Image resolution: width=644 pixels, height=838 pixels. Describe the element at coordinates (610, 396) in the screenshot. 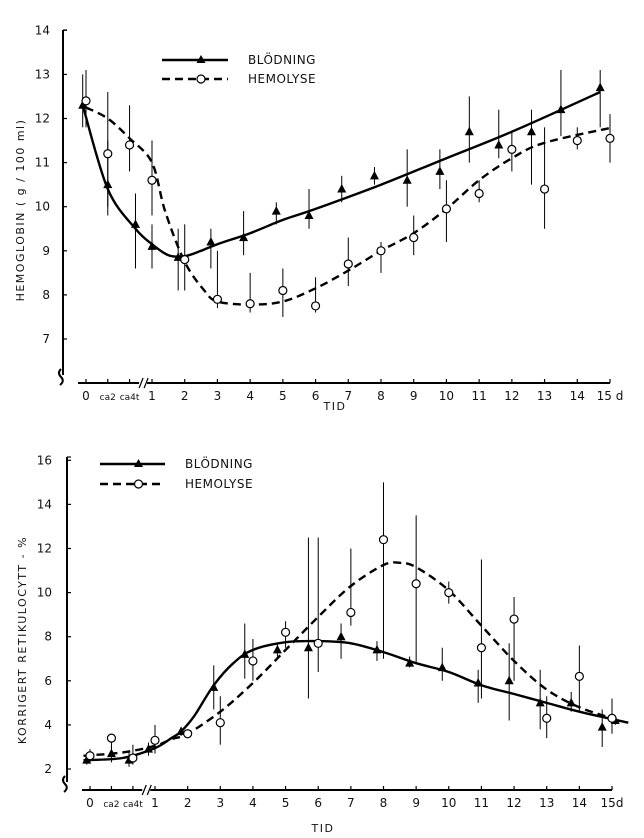

I see `x-tick-label: 15 d` at that location.